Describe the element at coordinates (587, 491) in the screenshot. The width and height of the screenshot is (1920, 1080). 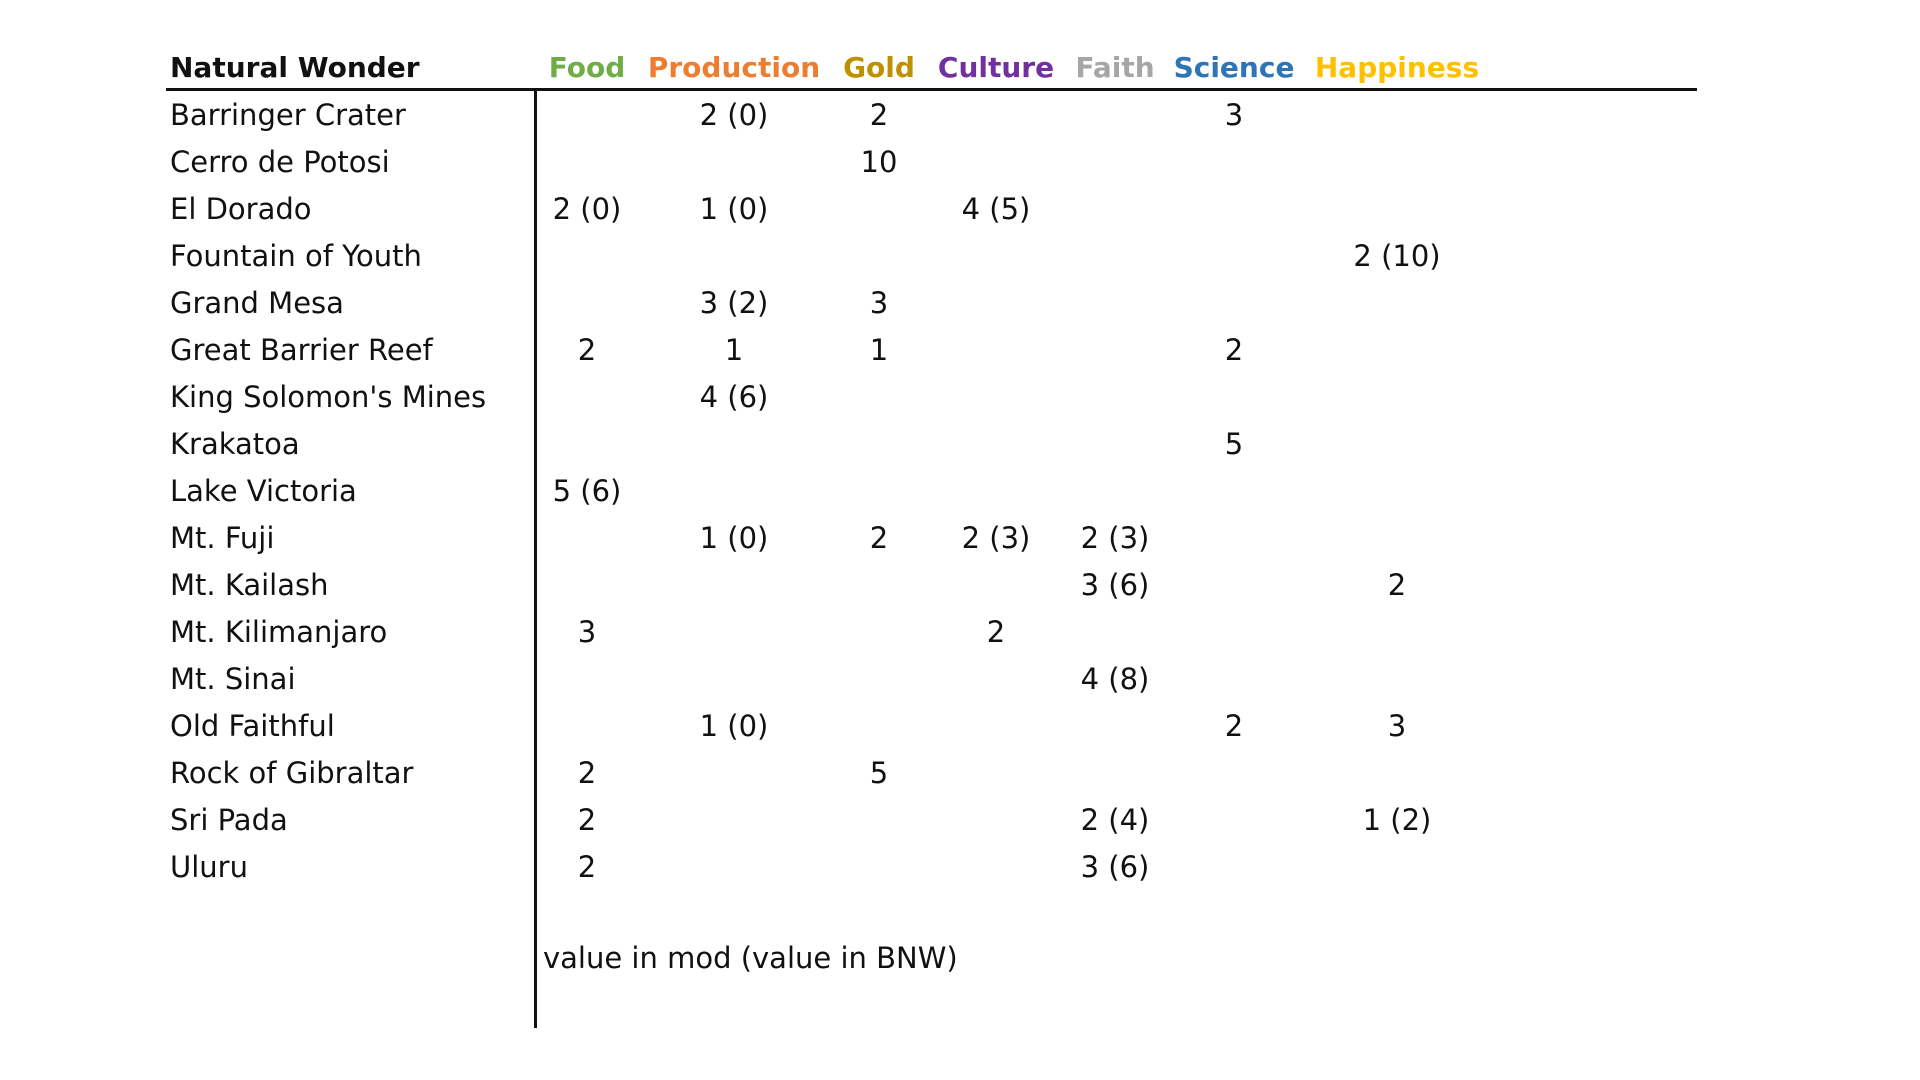
I see `food-value: 5 (6)` at that location.